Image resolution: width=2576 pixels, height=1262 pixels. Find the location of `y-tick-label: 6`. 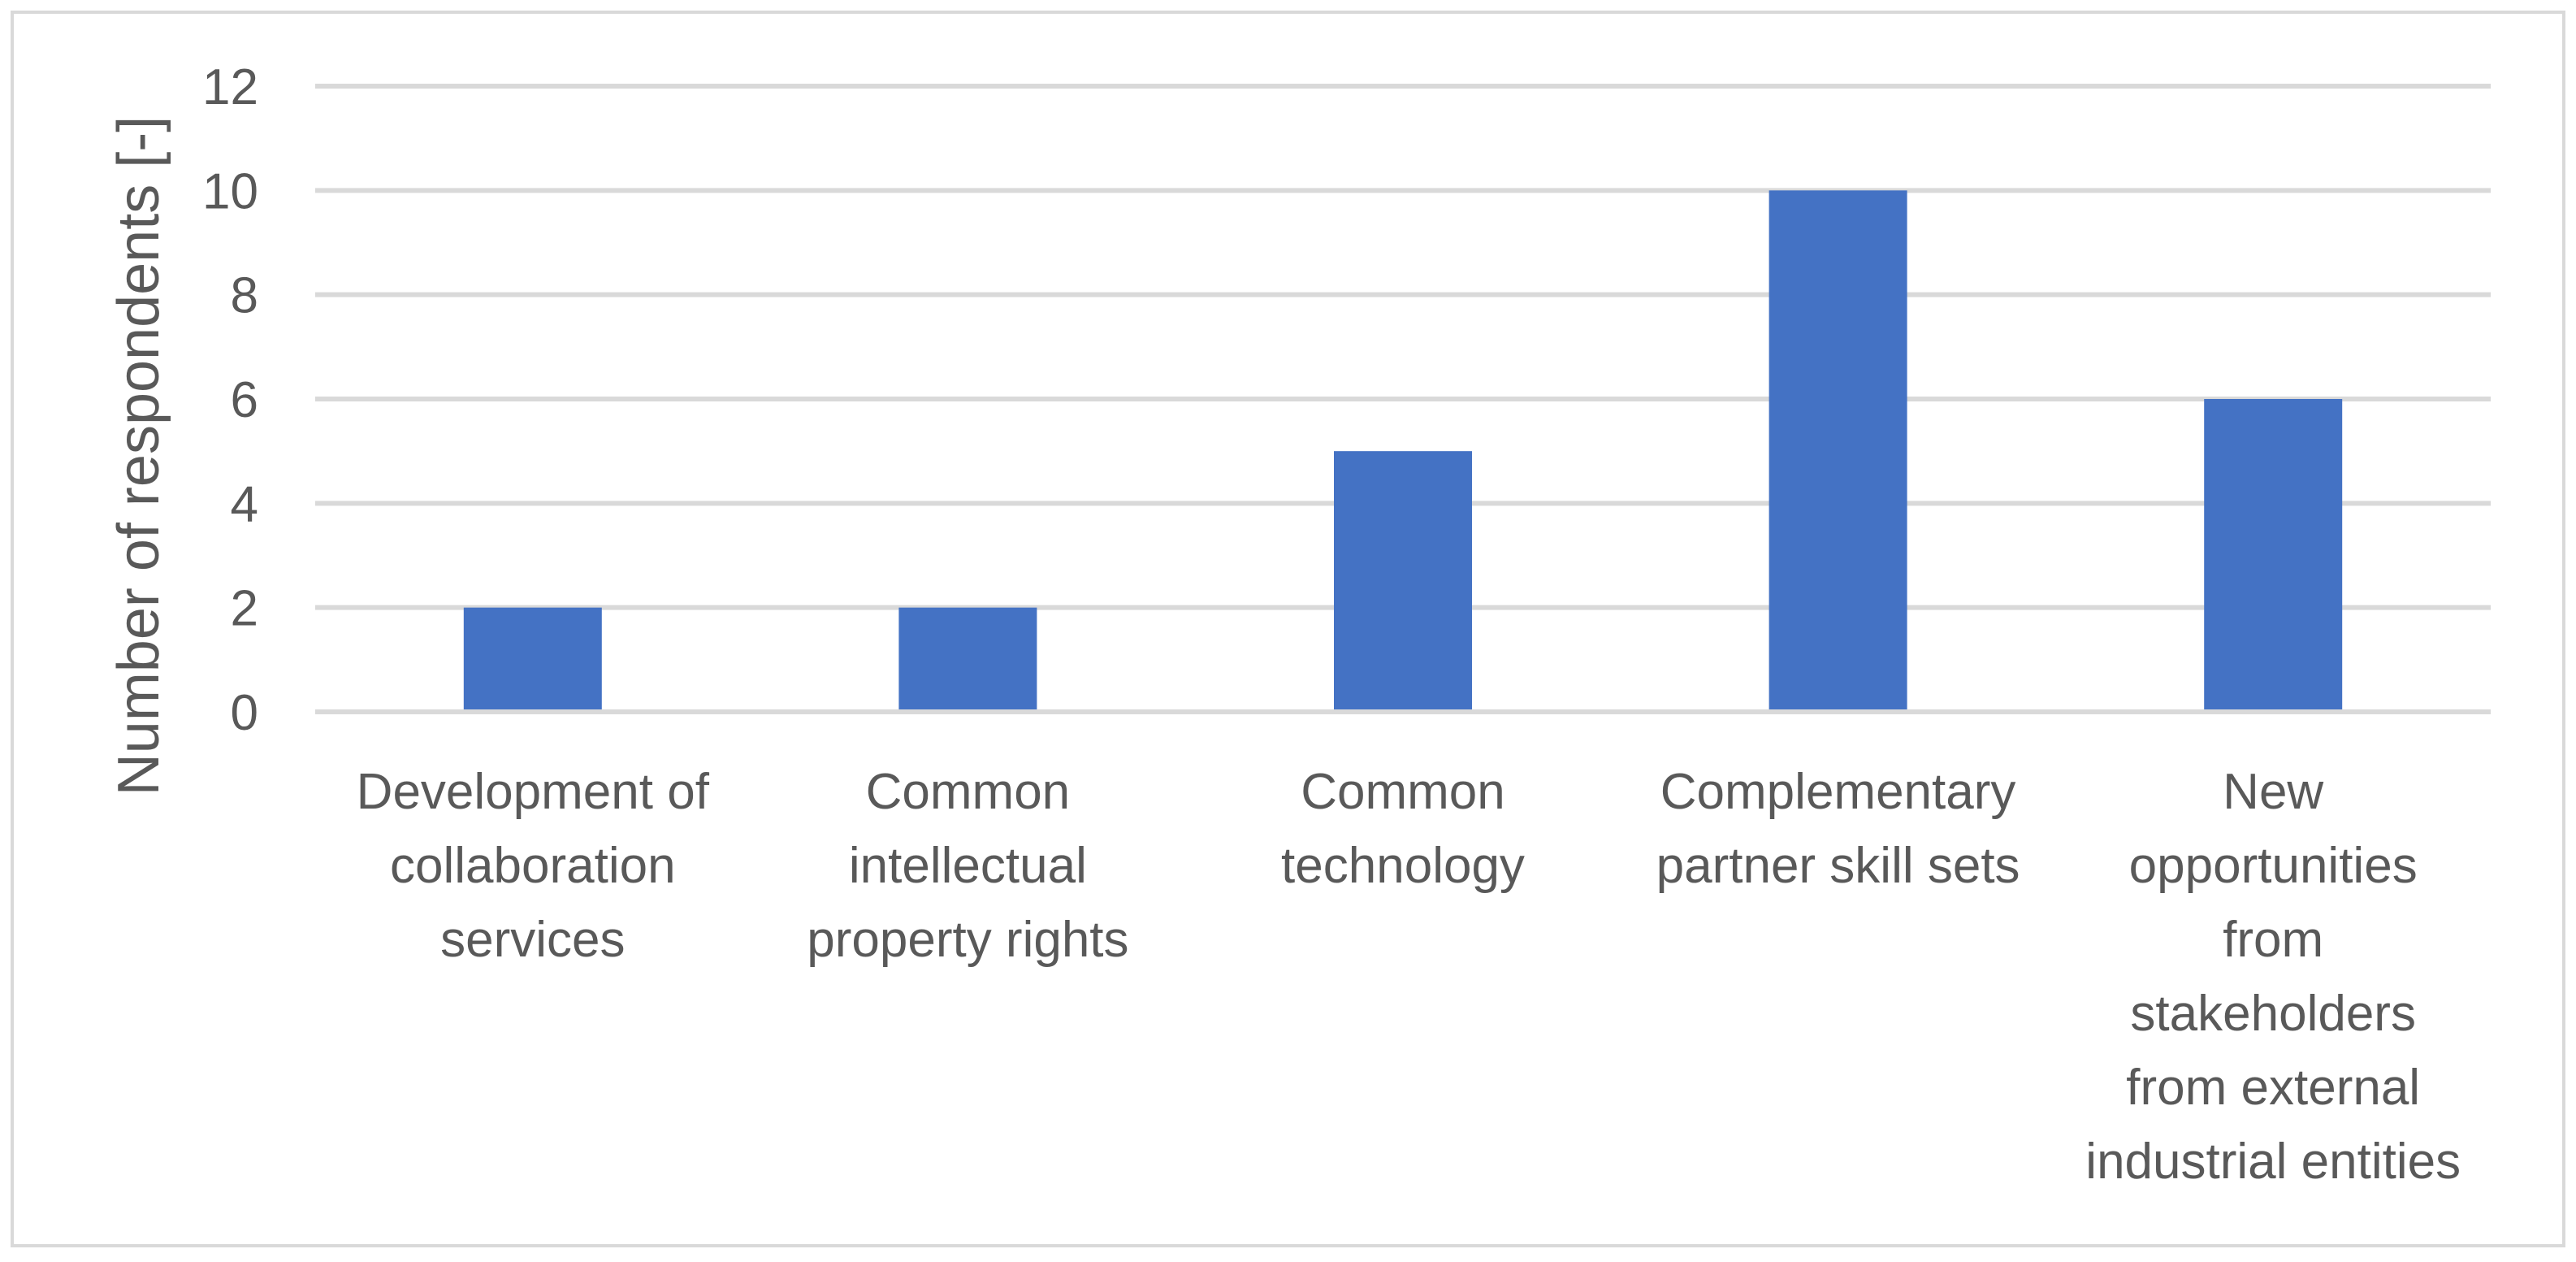

y-tick-label: 6 is located at coordinates (244, 400).